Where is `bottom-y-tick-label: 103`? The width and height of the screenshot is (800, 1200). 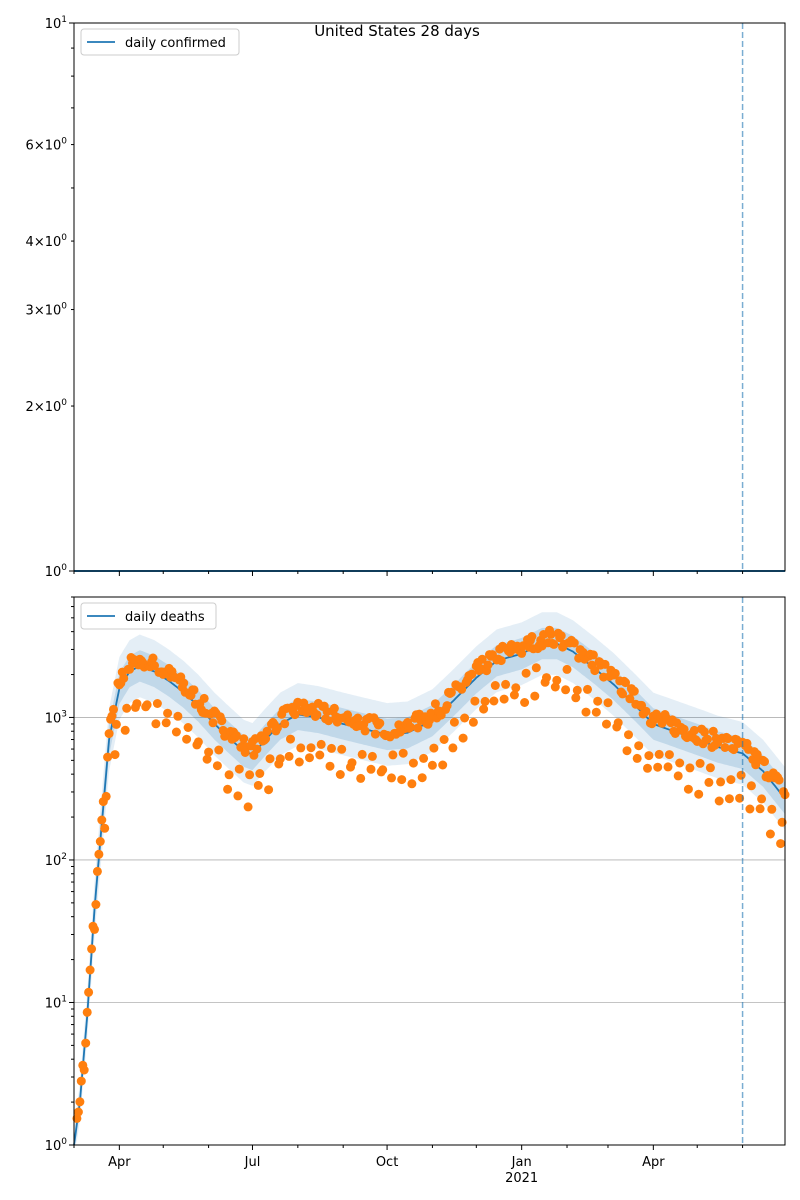
bottom-y-tick-label: 103 is located at coordinates (56, 717).